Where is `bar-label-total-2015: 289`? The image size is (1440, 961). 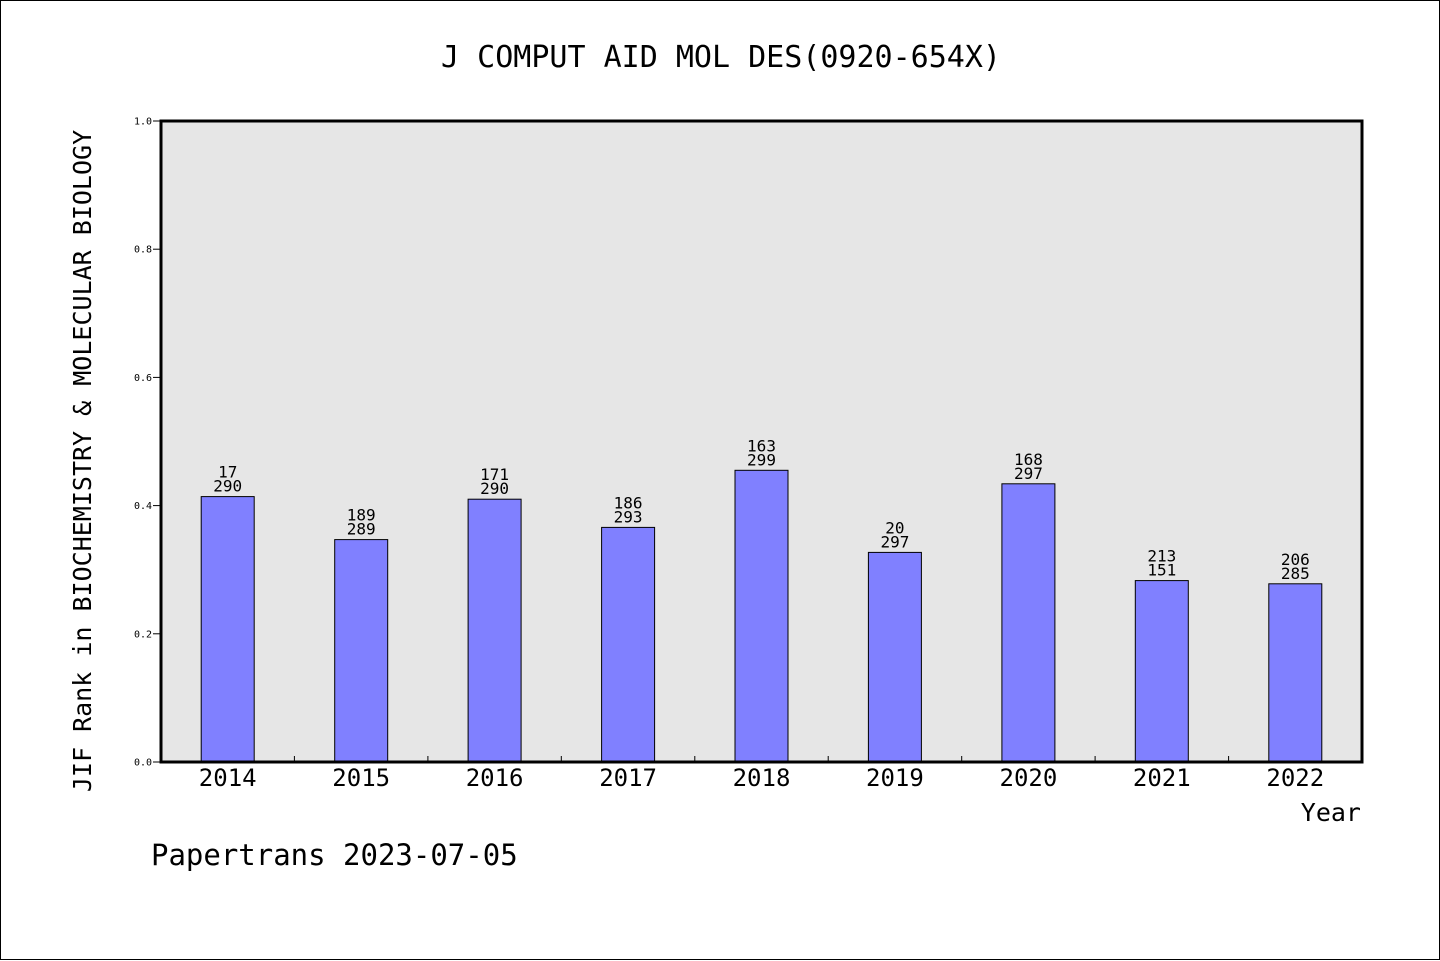
bar-label-total-2015: 289 is located at coordinates (361, 529).